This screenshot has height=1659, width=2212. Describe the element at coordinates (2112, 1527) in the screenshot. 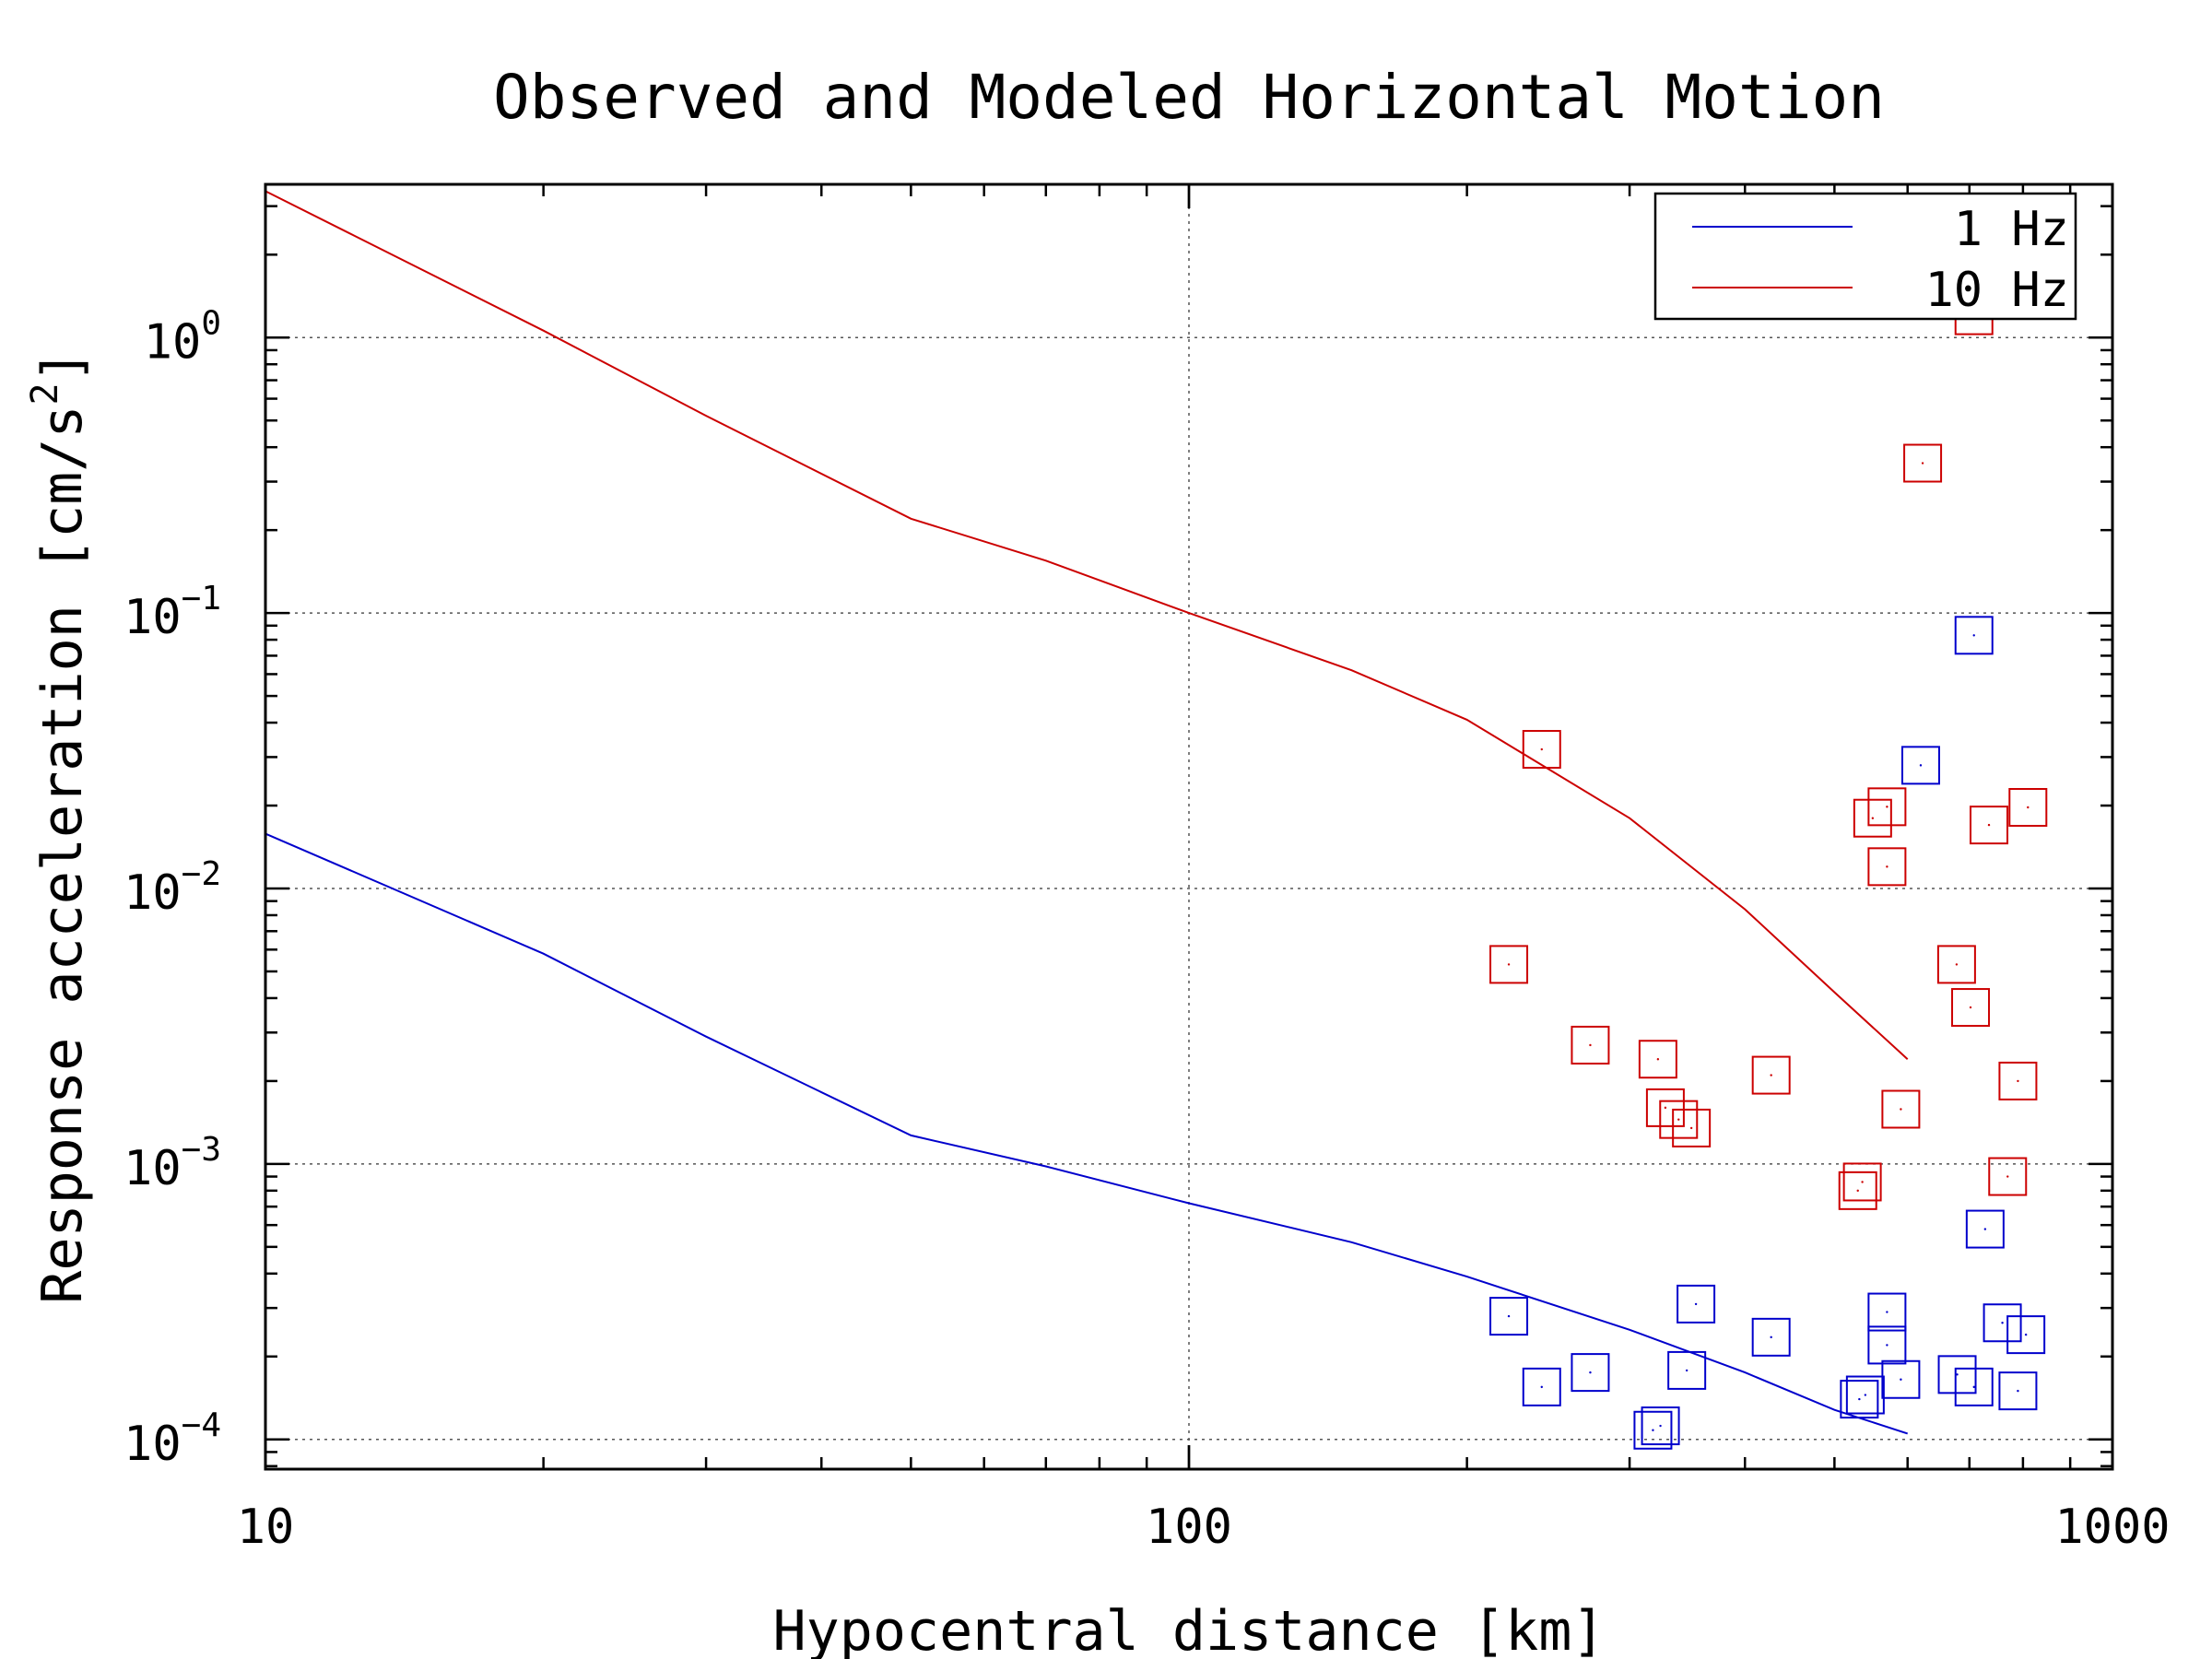

I see `x-tick-label: 1000` at that location.